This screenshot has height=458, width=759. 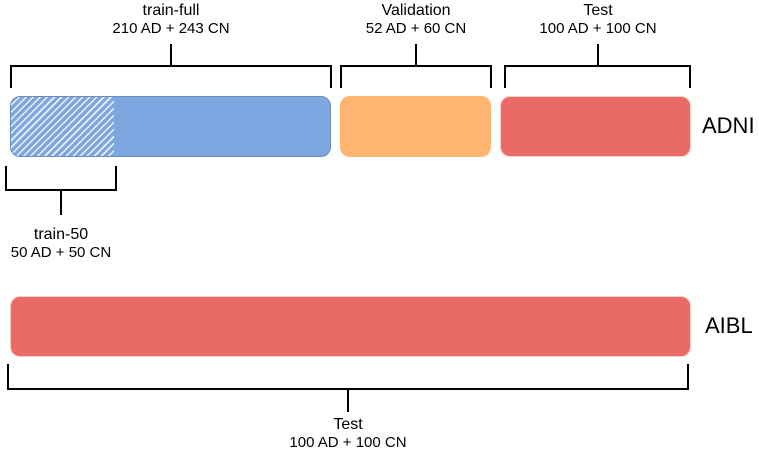 What do you see at coordinates (171, 28) in the screenshot?
I see `train-full-count: 210 AD + 243 CN` at bounding box center [171, 28].